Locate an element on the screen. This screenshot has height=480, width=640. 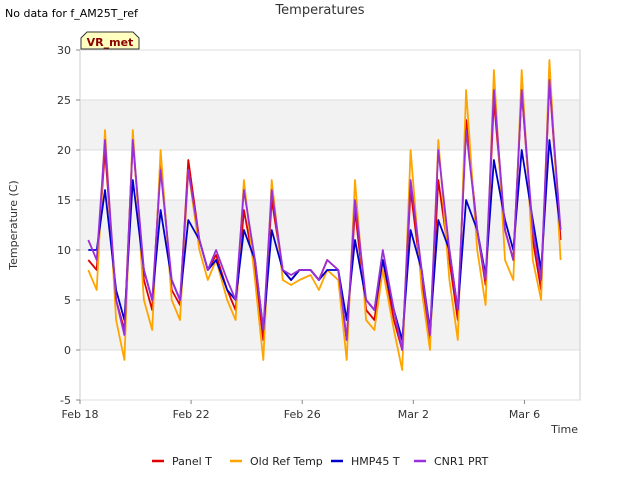
x-tick-label: Mar 2 is located at coordinates (413, 414).